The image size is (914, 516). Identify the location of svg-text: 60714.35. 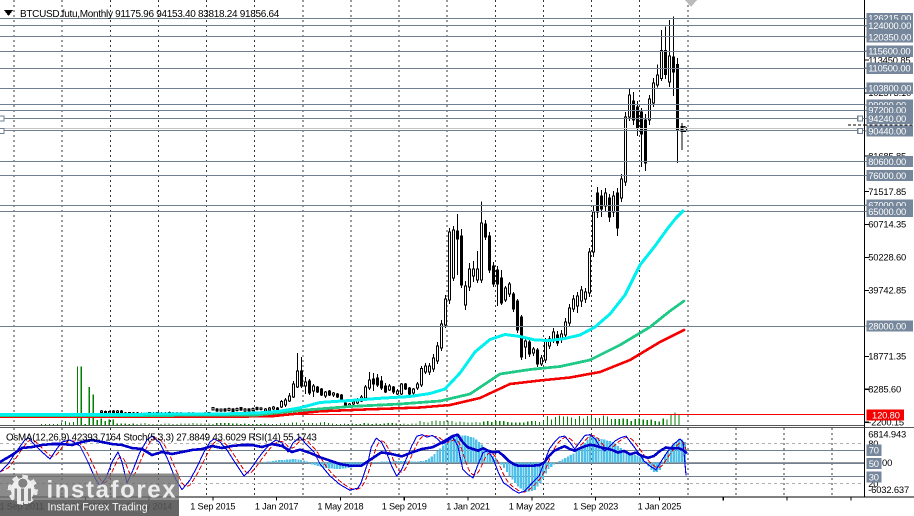
(887, 224).